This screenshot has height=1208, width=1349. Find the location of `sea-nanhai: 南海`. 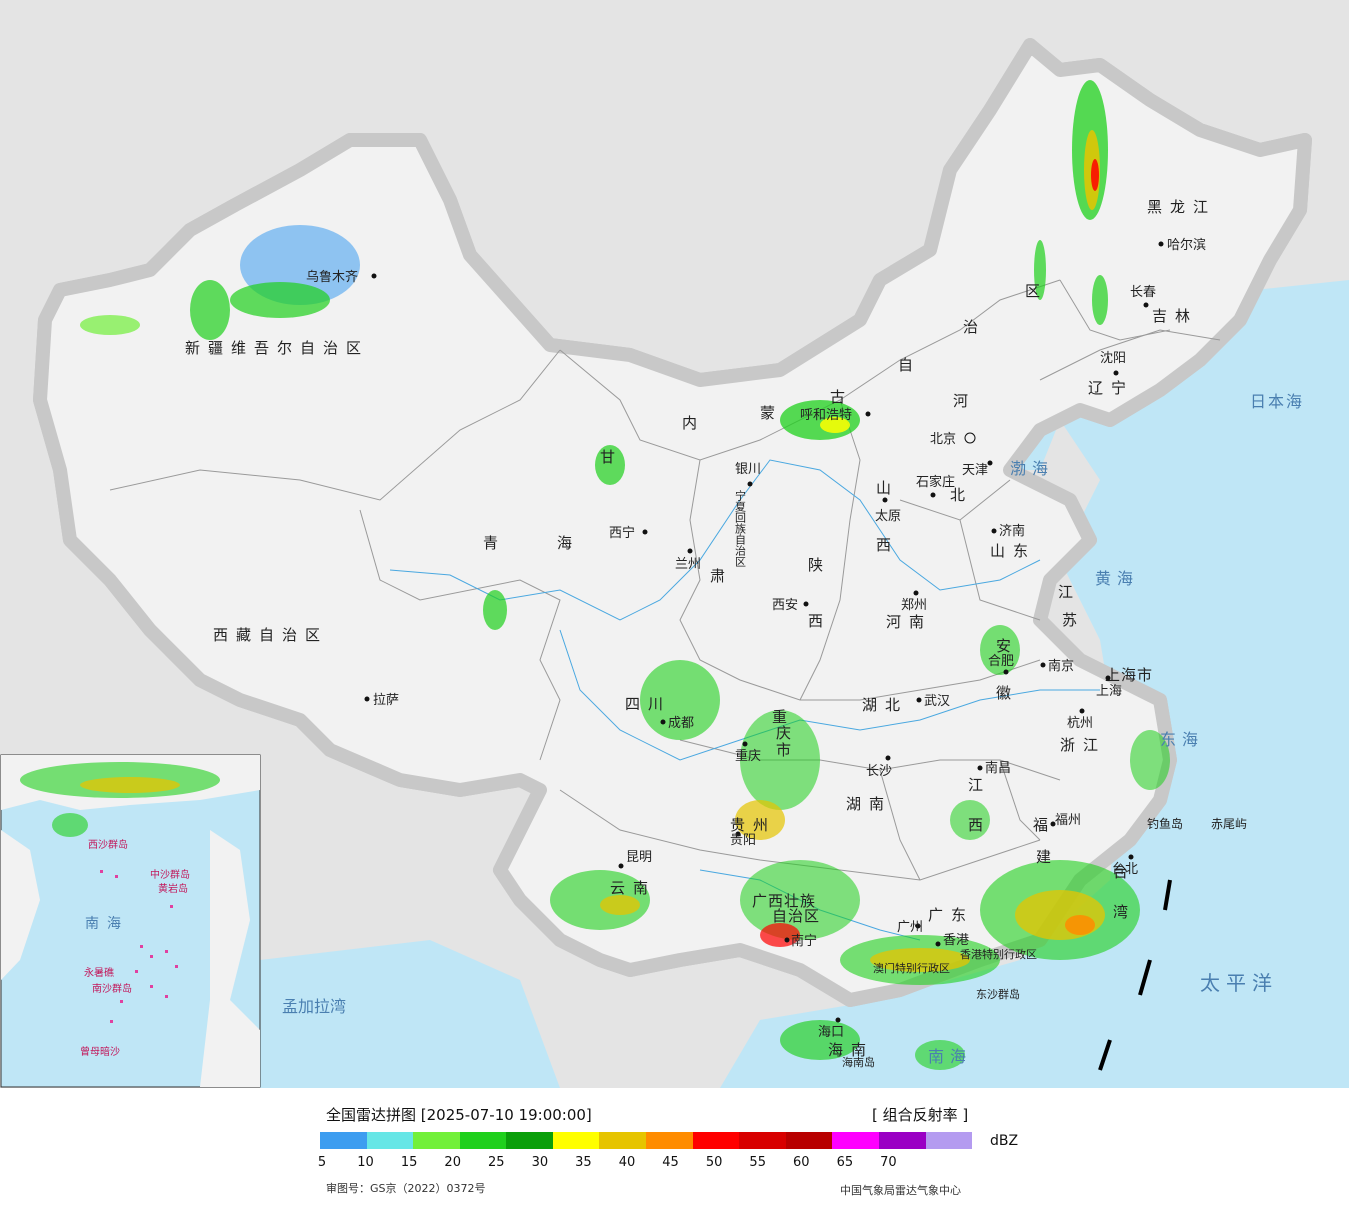

sea-nanhai: 南海 is located at coordinates (950, 1056).